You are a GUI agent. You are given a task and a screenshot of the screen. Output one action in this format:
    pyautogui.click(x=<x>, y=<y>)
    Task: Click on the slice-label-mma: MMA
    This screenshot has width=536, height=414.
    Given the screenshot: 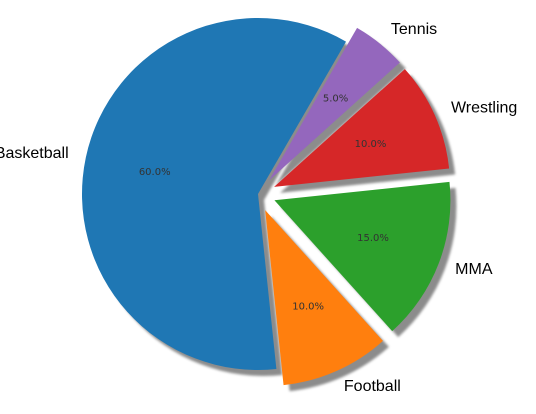 What is the action you would take?
    pyautogui.click(x=474, y=269)
    